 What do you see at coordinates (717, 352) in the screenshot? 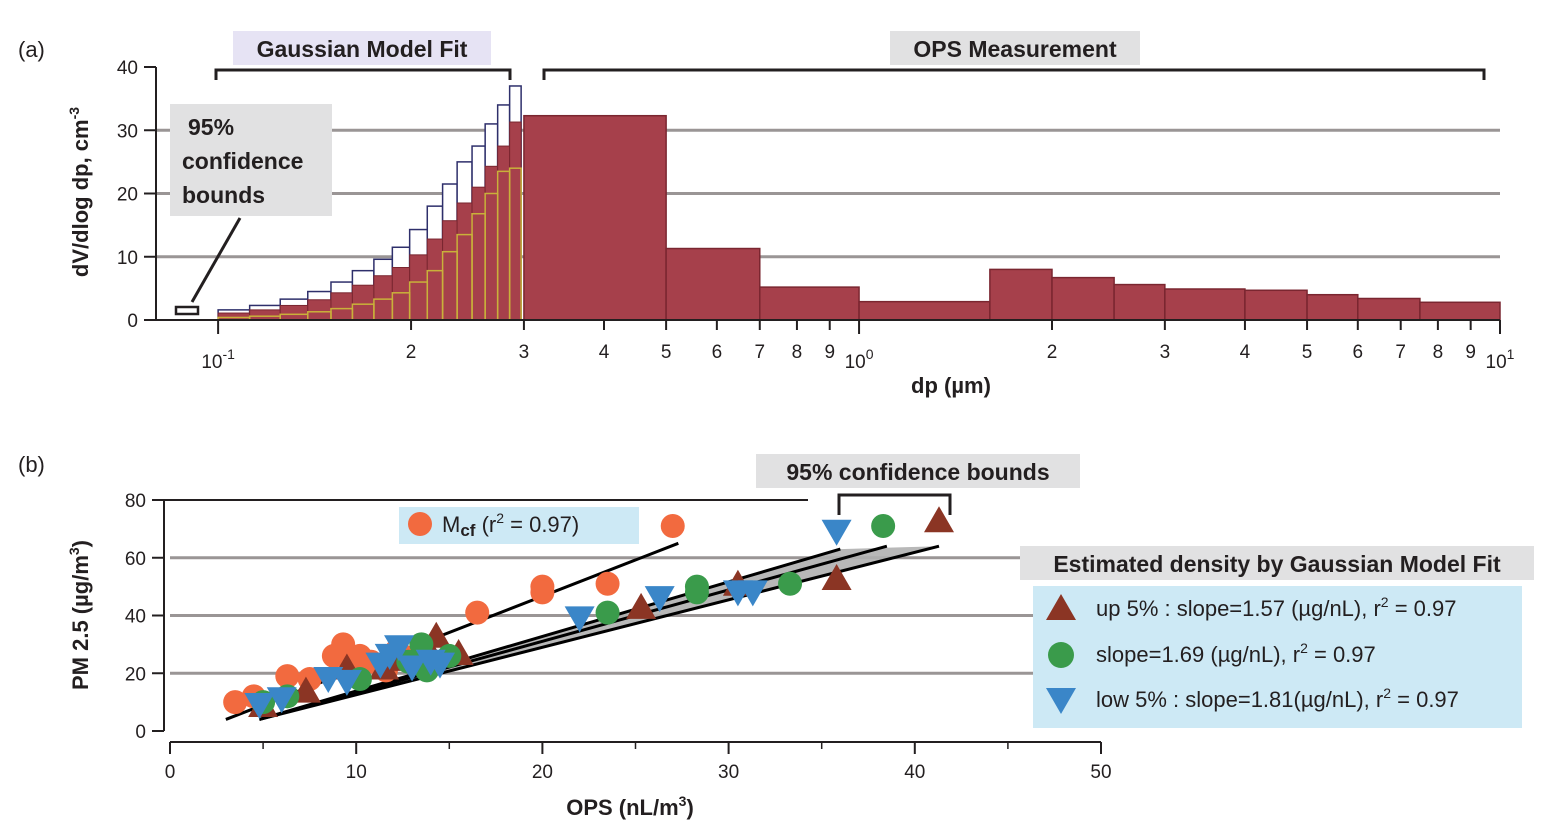
I see `panel-a-xtick-label: 6` at bounding box center [717, 352].